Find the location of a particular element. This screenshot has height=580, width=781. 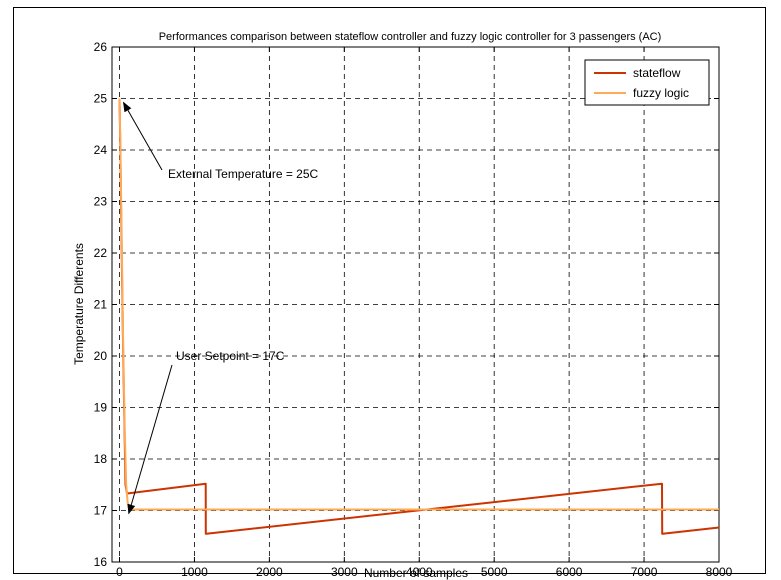

y-tick-label: 23 is located at coordinates (101, 202).